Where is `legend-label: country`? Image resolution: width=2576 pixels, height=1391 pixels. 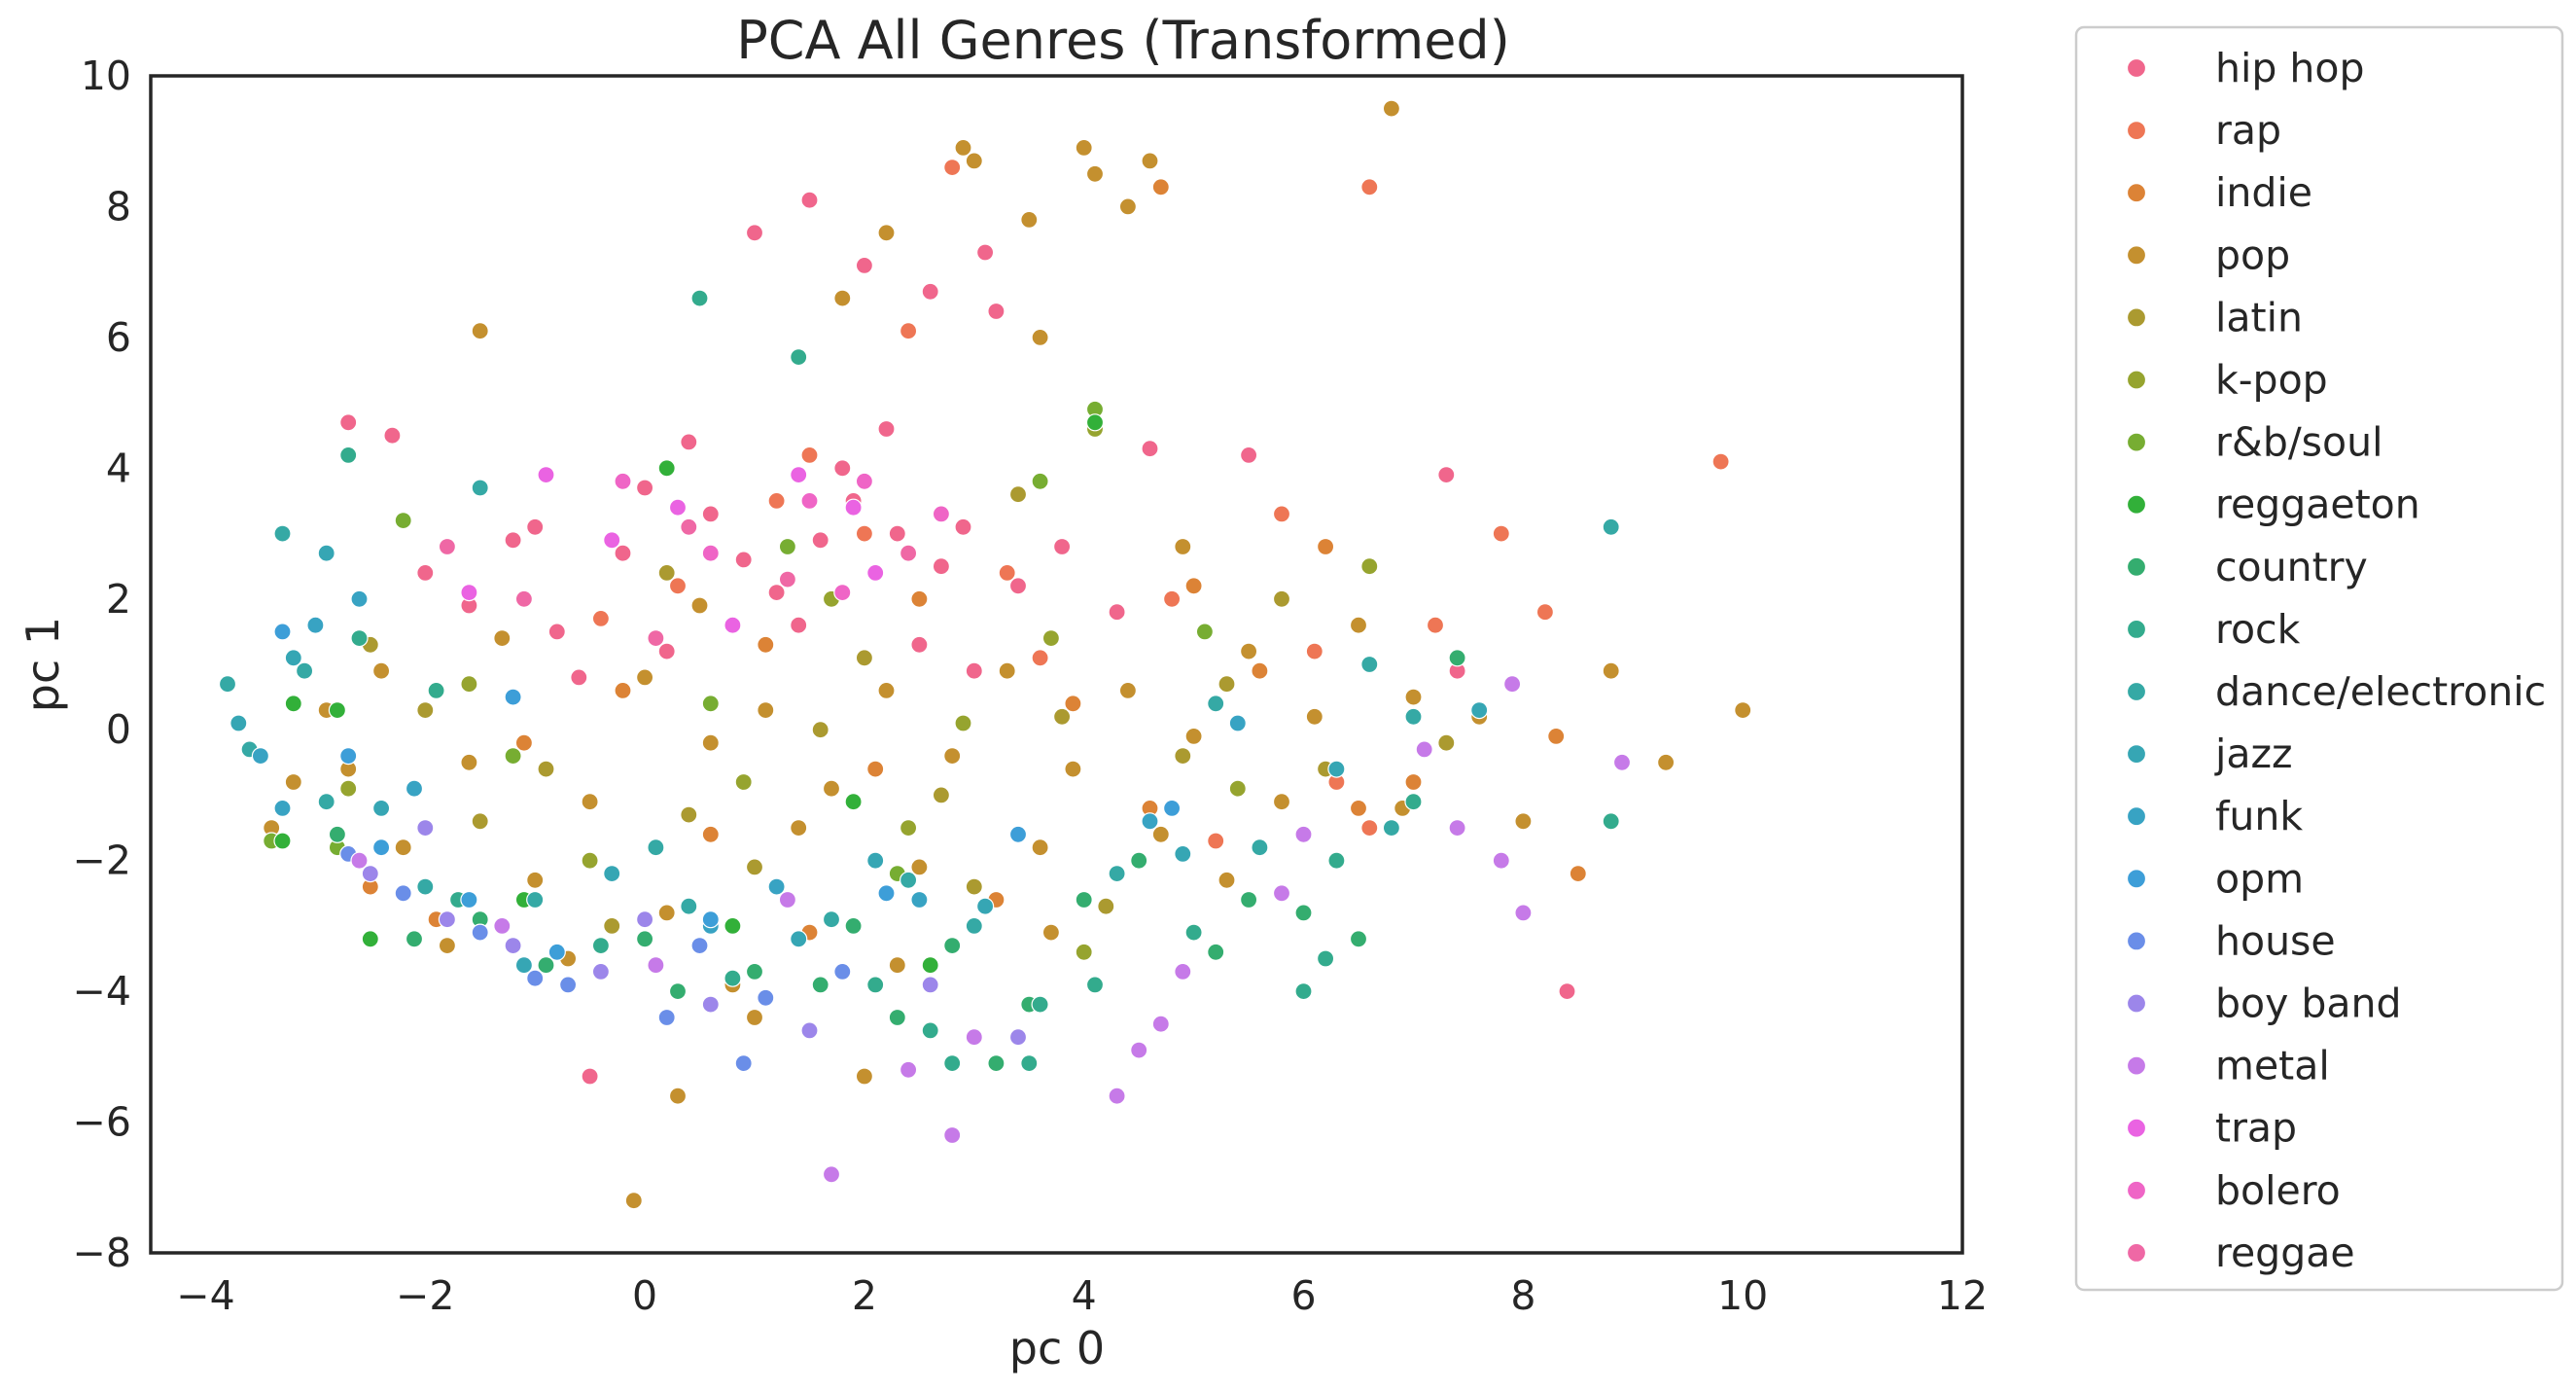 legend-label: country is located at coordinates (2292, 567).